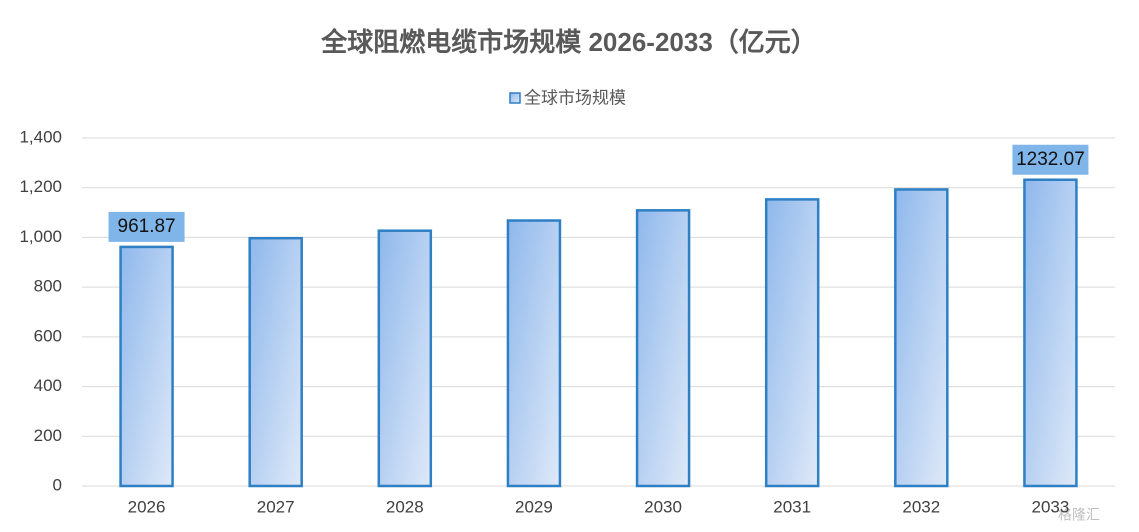 This screenshot has height=532, width=1139. I want to click on data-label: 961.87, so click(147, 226).